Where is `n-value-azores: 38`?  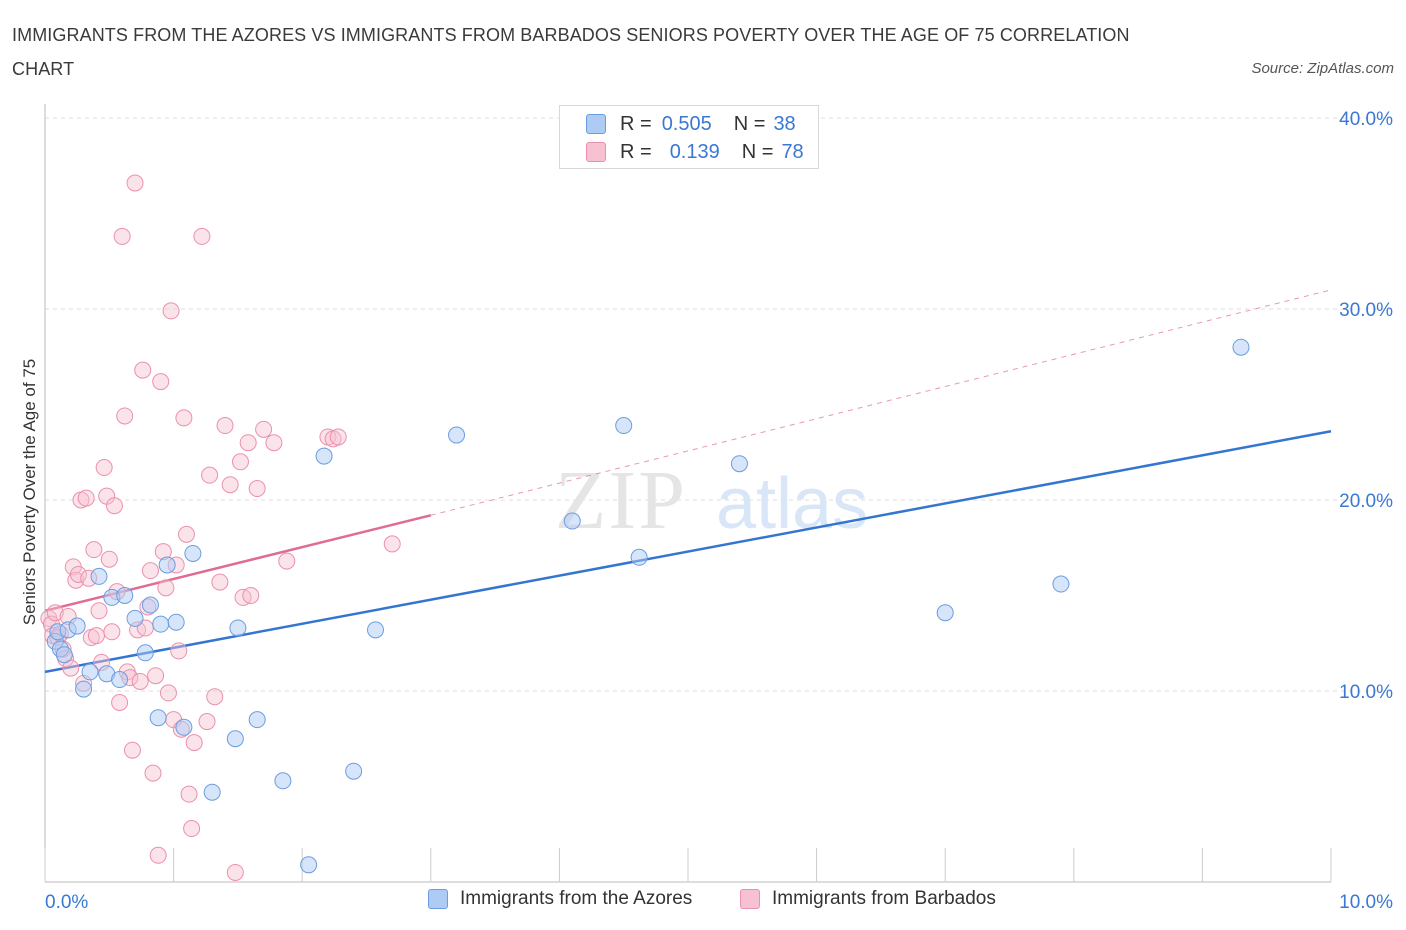 n-value-azores: 38 is located at coordinates (784, 123).